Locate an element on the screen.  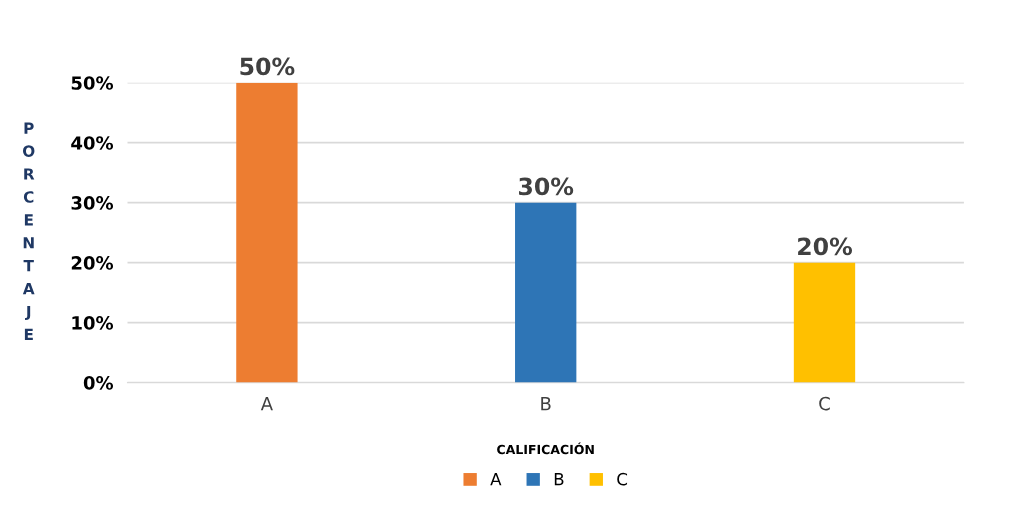
legend-label: A is located at coordinates (496, 479).